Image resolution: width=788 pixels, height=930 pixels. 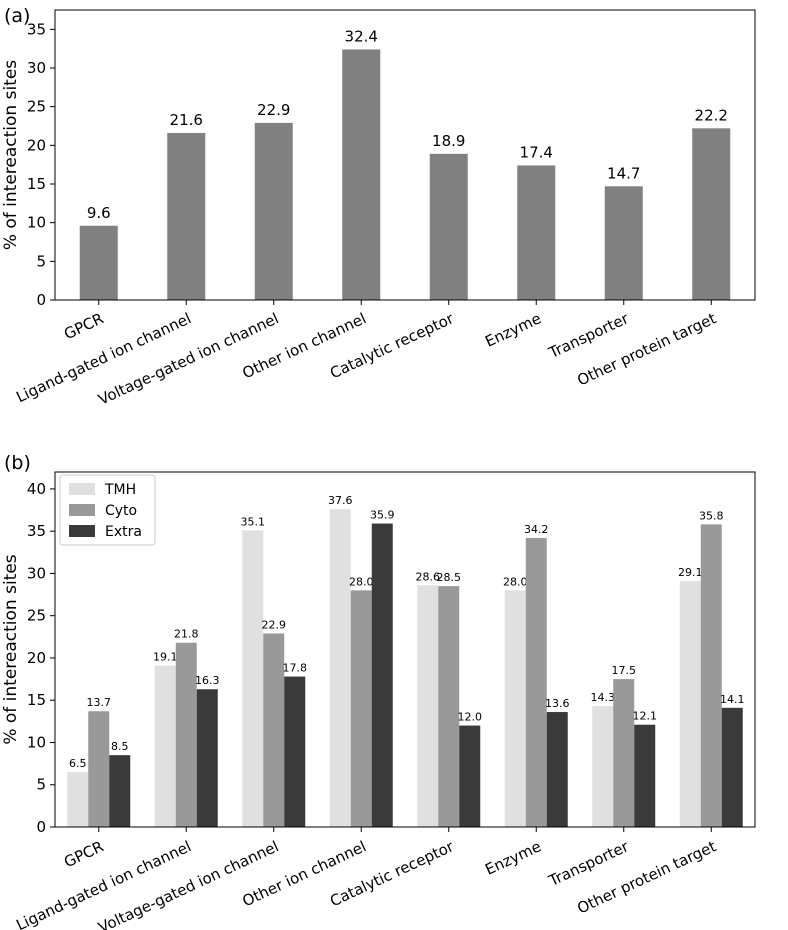 I want to click on bar-tmh-voltage-gated-ion-channel, so click(x=253, y=678).